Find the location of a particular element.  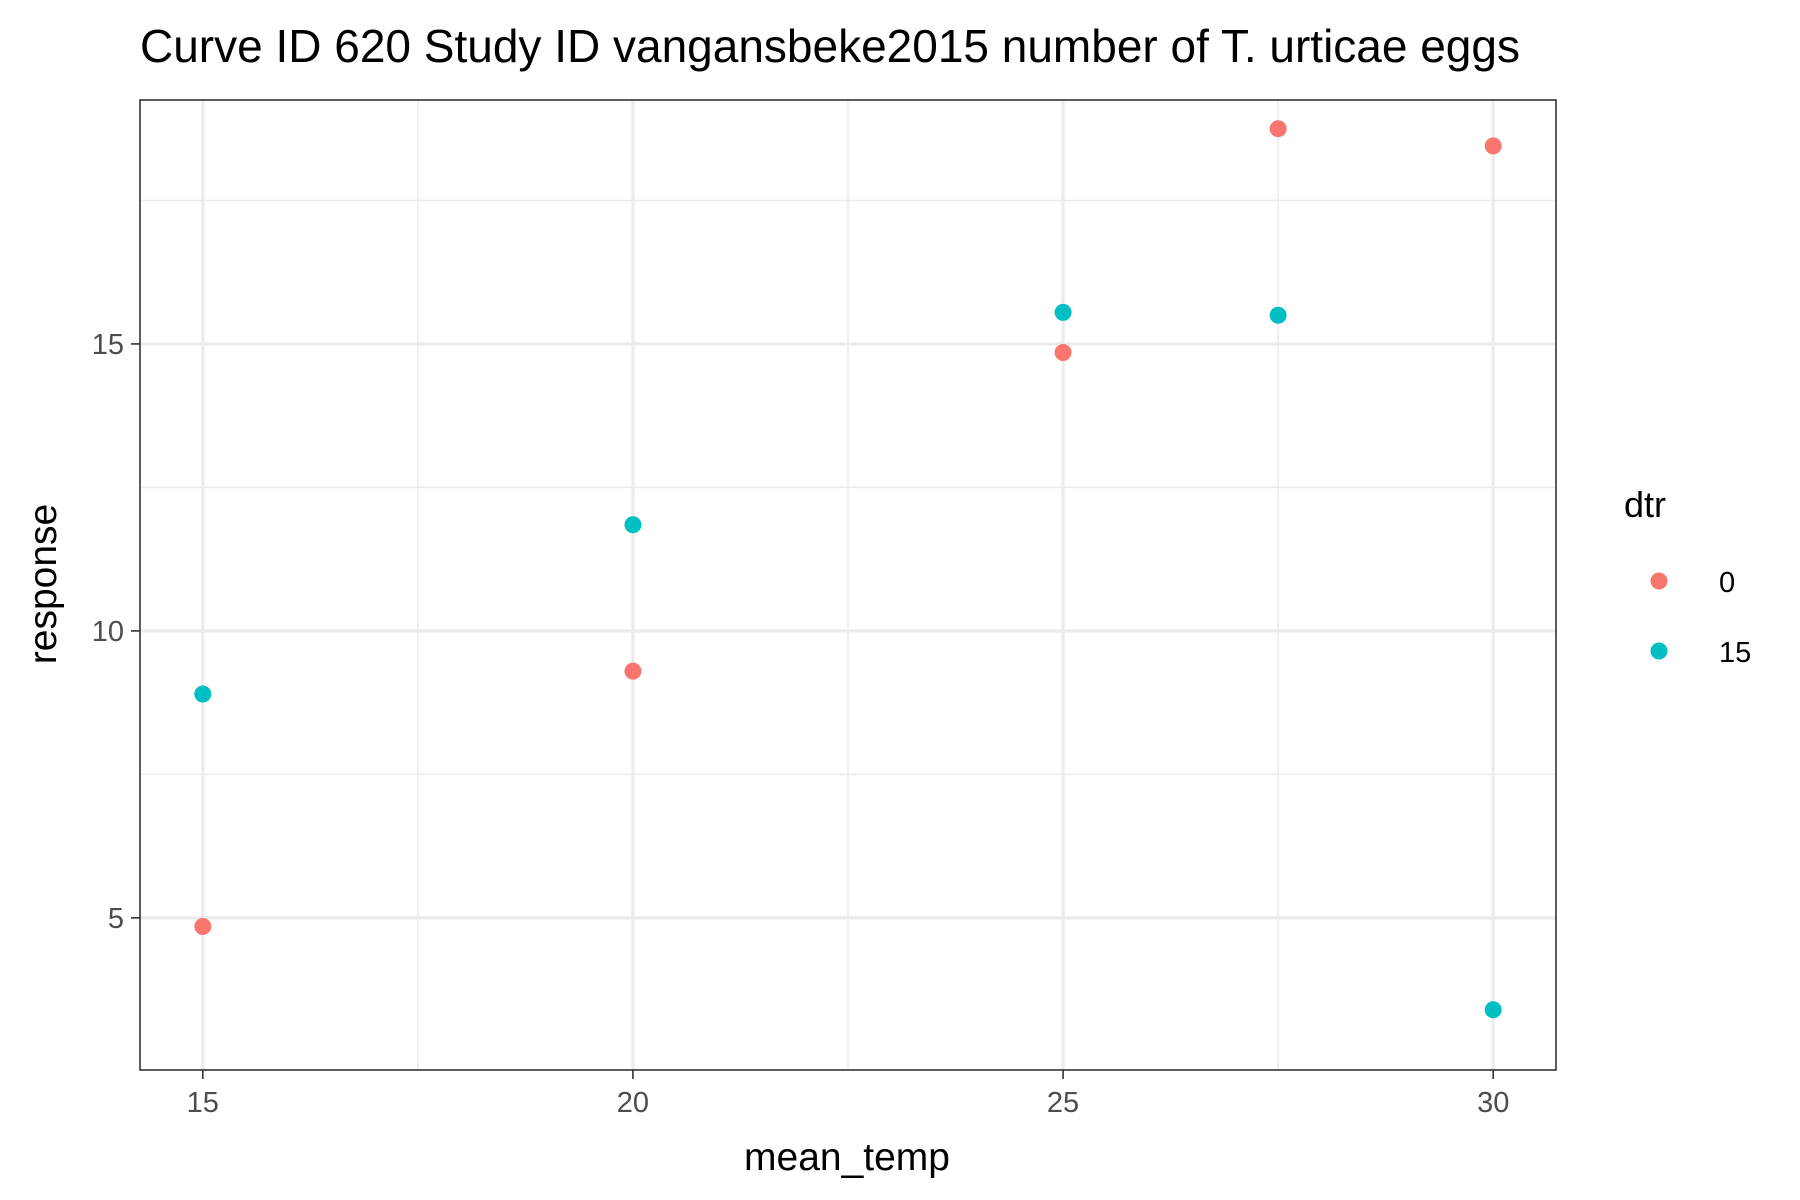

x-tick-label: 20 is located at coordinates (633, 1103).